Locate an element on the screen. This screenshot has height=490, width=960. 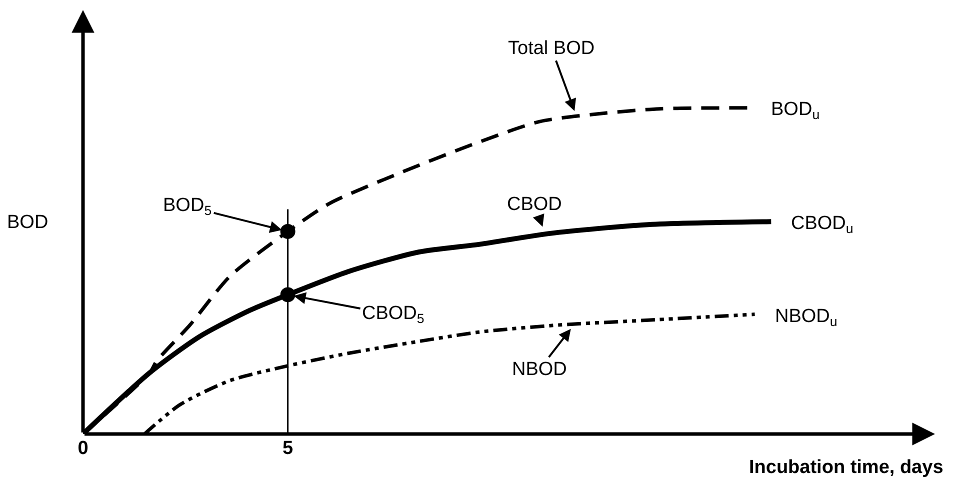
annotation: Total BOD is located at coordinates (551, 48).